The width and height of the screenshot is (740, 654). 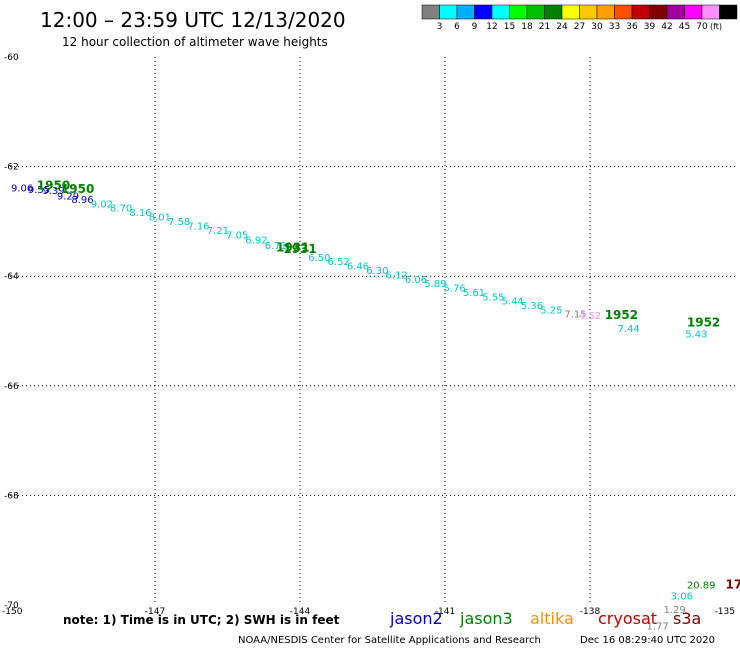 I want to click on wave-height-label: 4.52, so click(x=590, y=316).